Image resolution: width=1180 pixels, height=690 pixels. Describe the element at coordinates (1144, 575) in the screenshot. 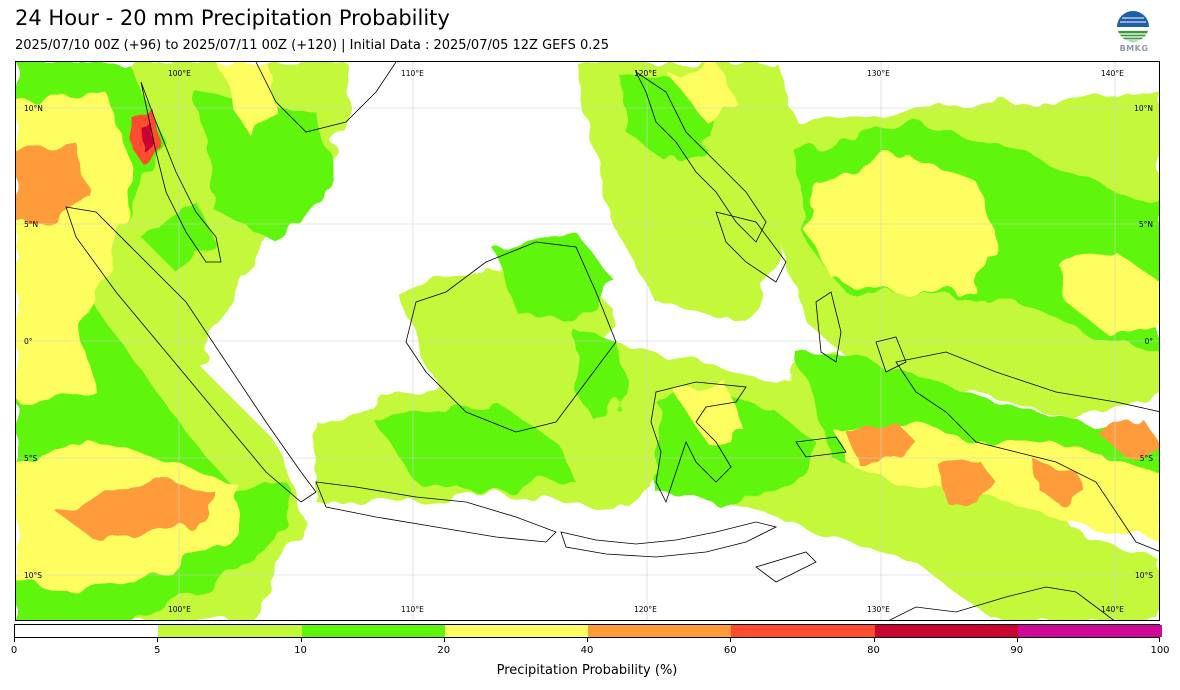

I see `lat-label-right: 10°S` at that location.